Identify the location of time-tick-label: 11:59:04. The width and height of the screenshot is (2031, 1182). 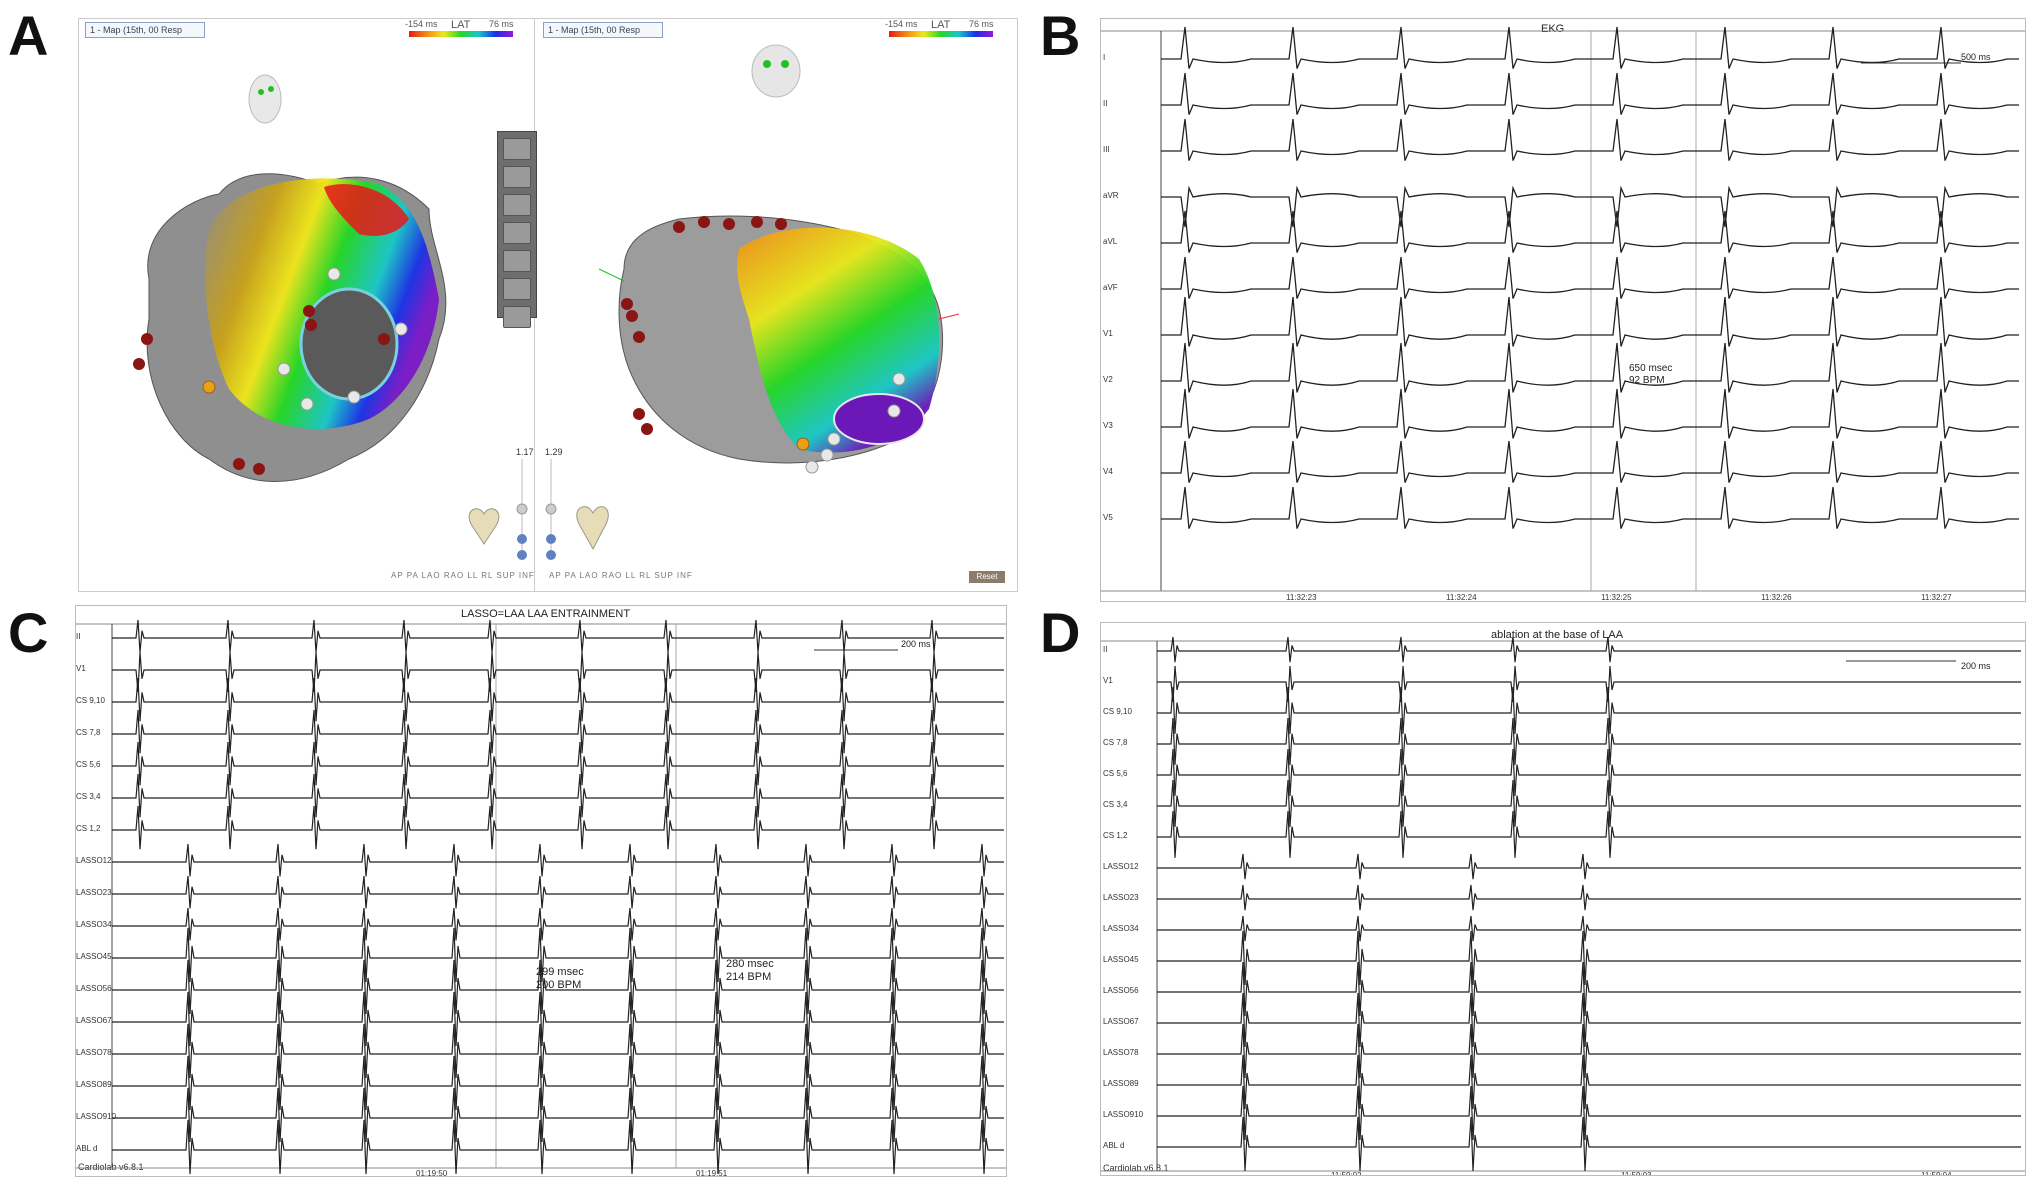
(1936, 1173).